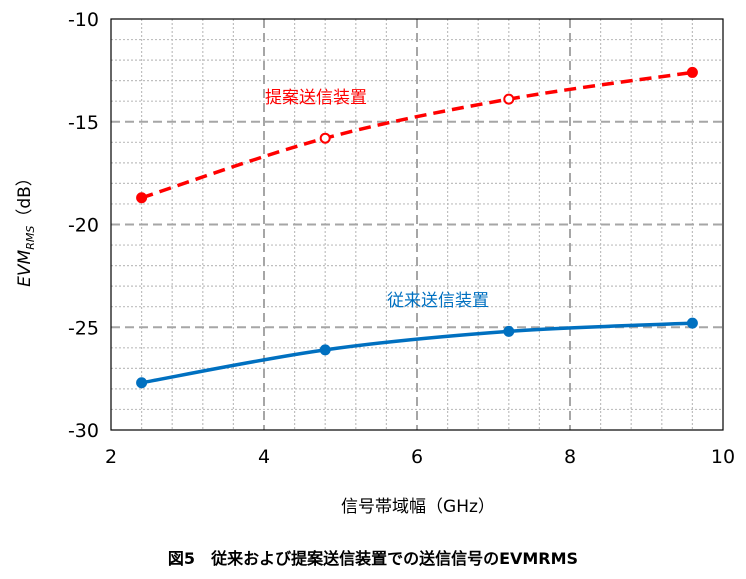 Image resolution: width=746 pixels, height=579 pixels. What do you see at coordinates (417, 457) in the screenshot?
I see `x-tick-label: 6` at bounding box center [417, 457].